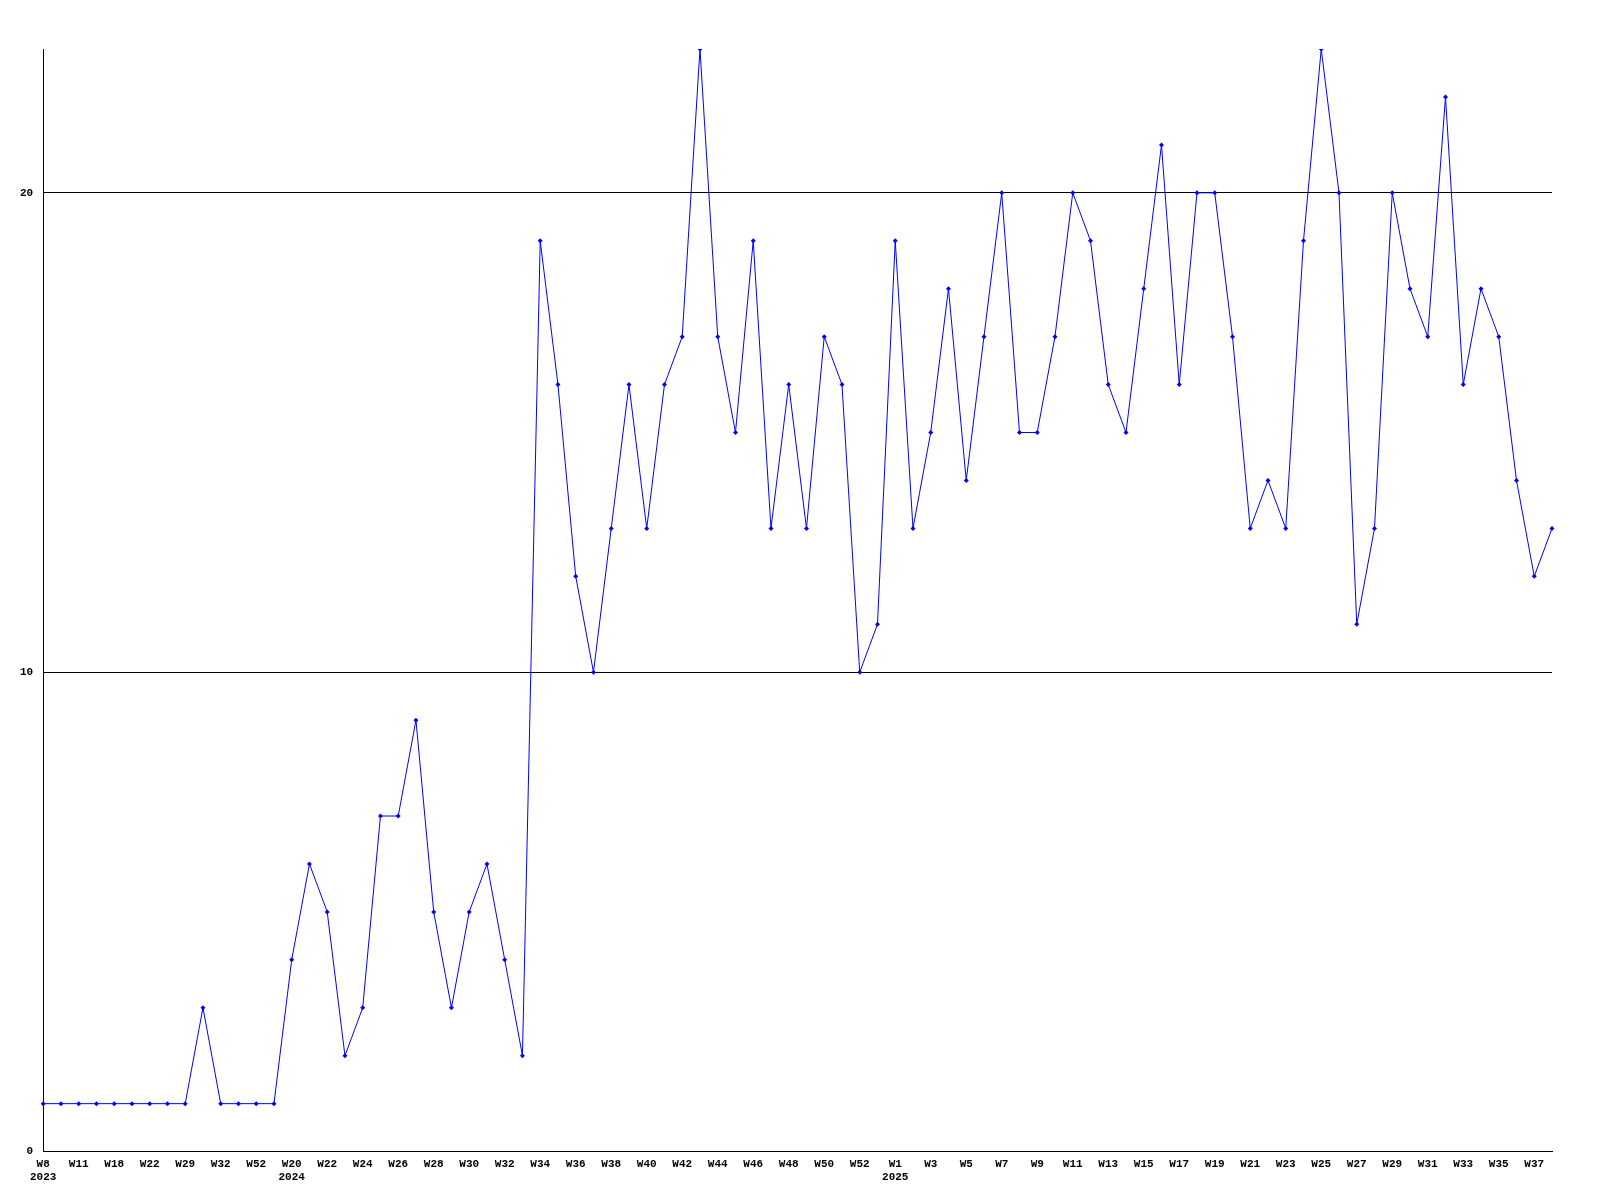  What do you see at coordinates (1002, 1163) in the screenshot?
I see `x-tick-label: W7` at bounding box center [1002, 1163].